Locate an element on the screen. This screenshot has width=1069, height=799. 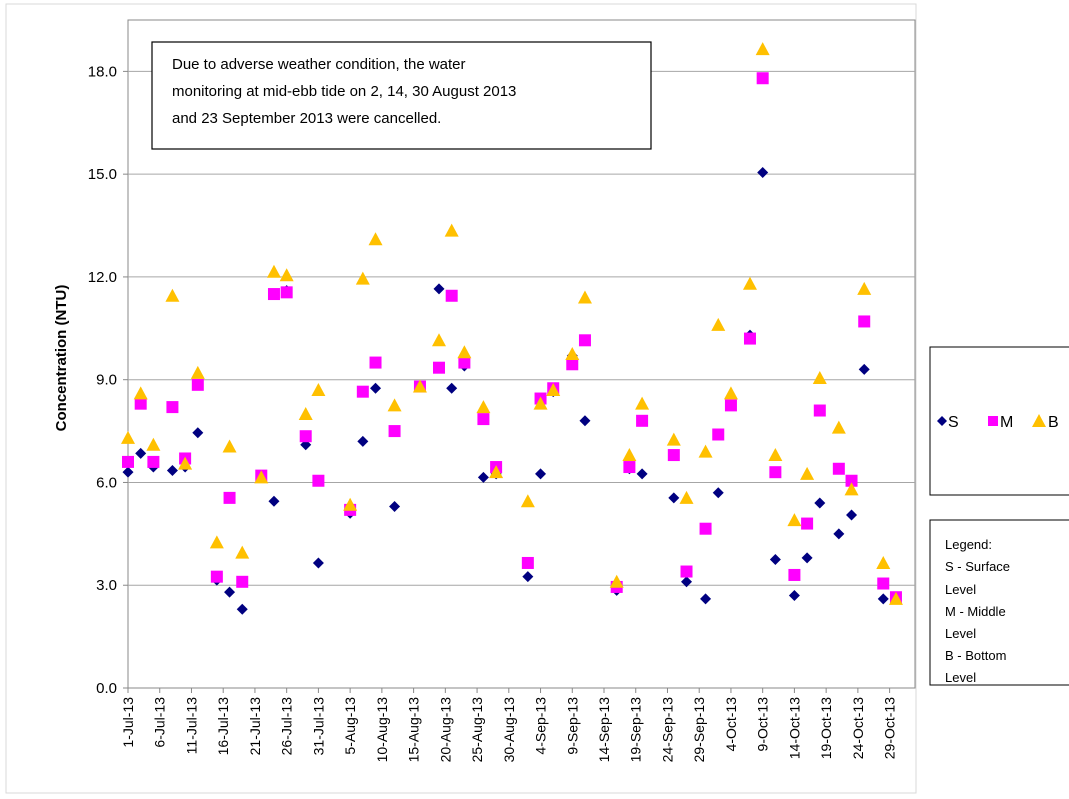
legend-note-line-2: S - Surface is located at coordinates (977, 566).